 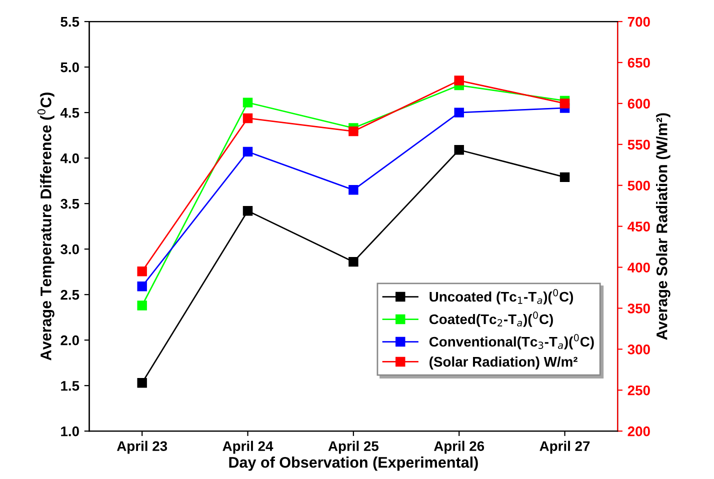 What do you see at coordinates (69, 158) in the screenshot?
I see `y-tick-label: 4.0` at bounding box center [69, 158].